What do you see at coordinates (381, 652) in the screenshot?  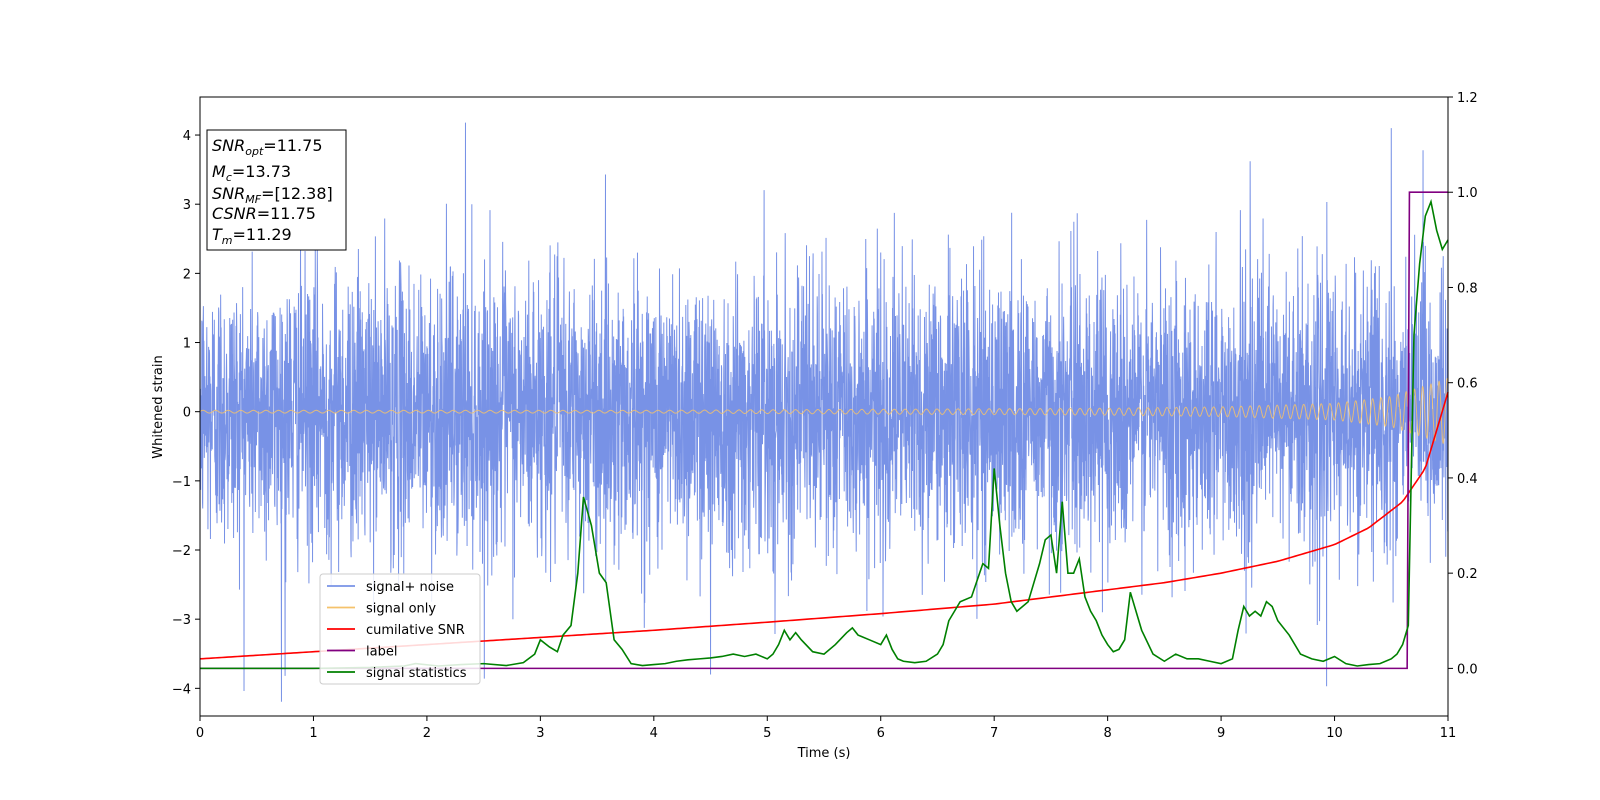 I see `legend-entry: label` at bounding box center [381, 652].